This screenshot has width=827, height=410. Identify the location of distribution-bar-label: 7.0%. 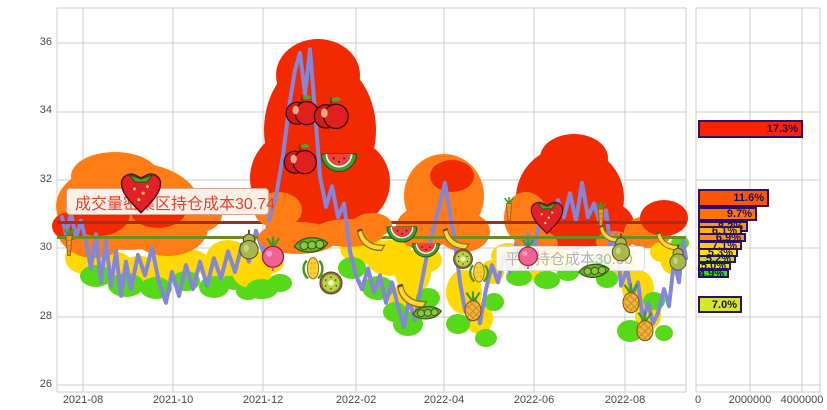
(724, 304).